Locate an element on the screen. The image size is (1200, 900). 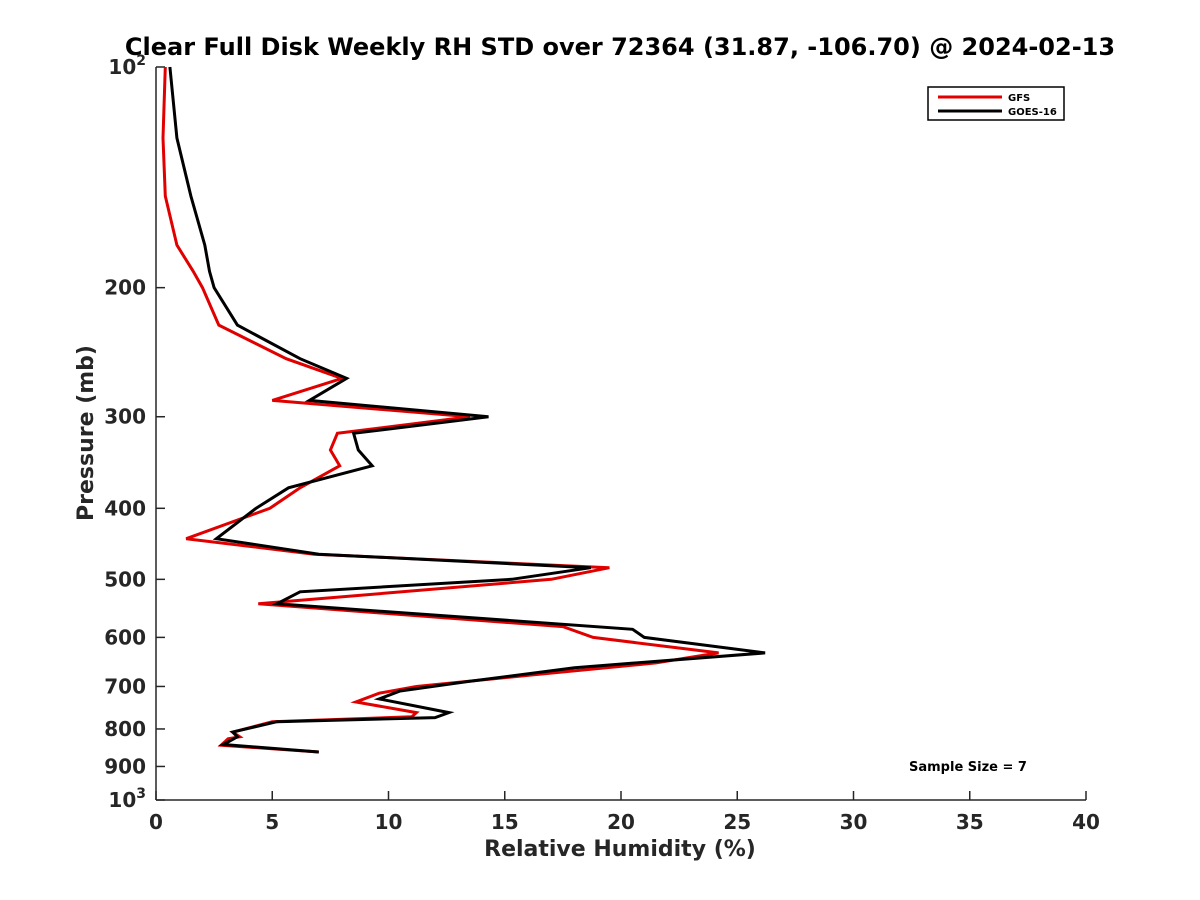
x-tick-label: 40 is located at coordinates (1086, 822).